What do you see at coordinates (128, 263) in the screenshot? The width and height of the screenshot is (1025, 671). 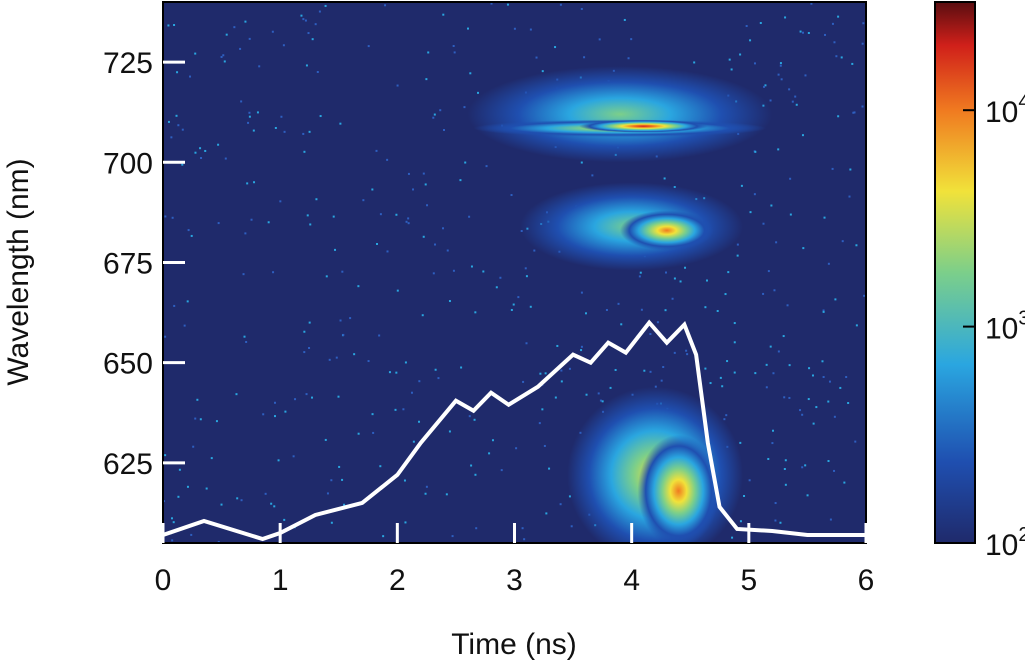 I see `y-tick-label: 675` at bounding box center [128, 263].